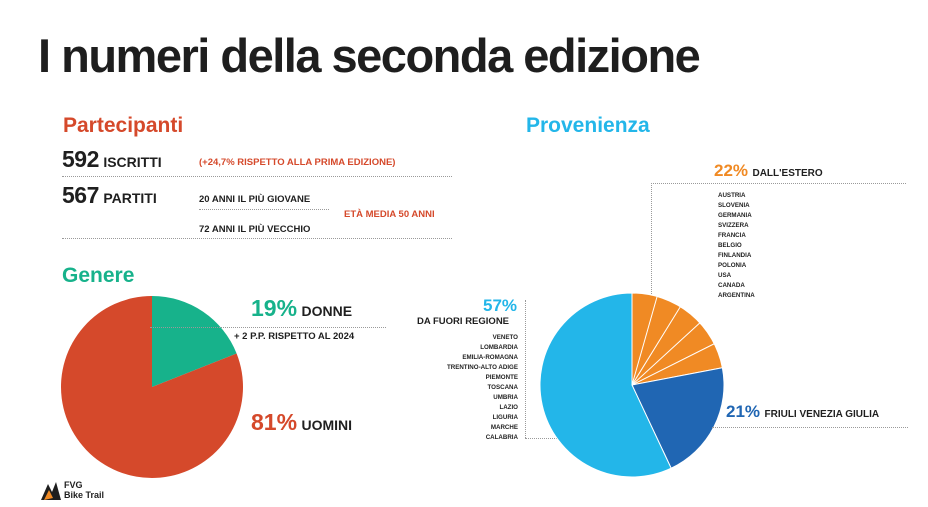  What do you see at coordinates (734, 205) in the screenshot?
I see `country-item: SLOVENIA` at bounding box center [734, 205].